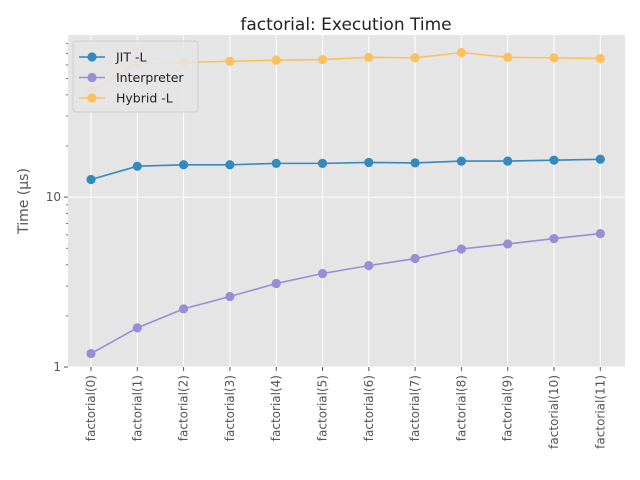  I want to click on x-tick-label: factorial(2), so click(184, 408).